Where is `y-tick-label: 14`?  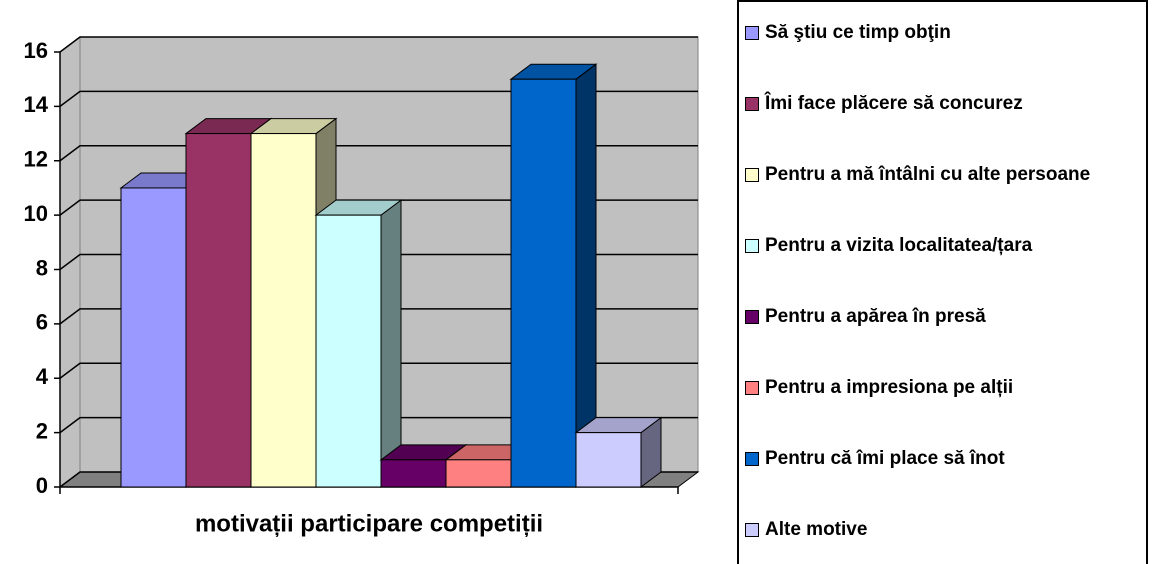 y-tick-label: 14 is located at coordinates (36, 104).